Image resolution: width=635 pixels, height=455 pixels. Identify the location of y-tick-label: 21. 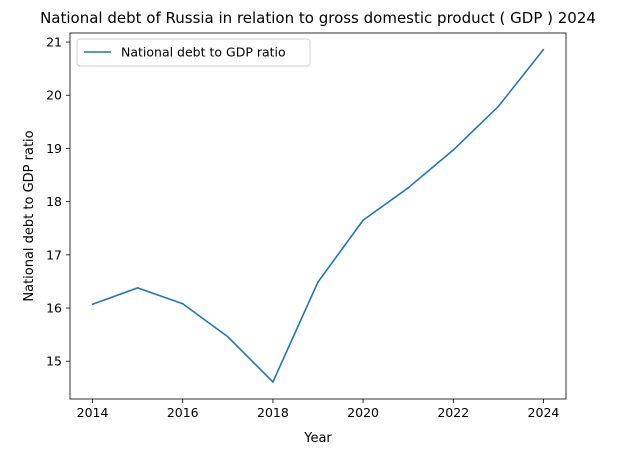
(54, 42).